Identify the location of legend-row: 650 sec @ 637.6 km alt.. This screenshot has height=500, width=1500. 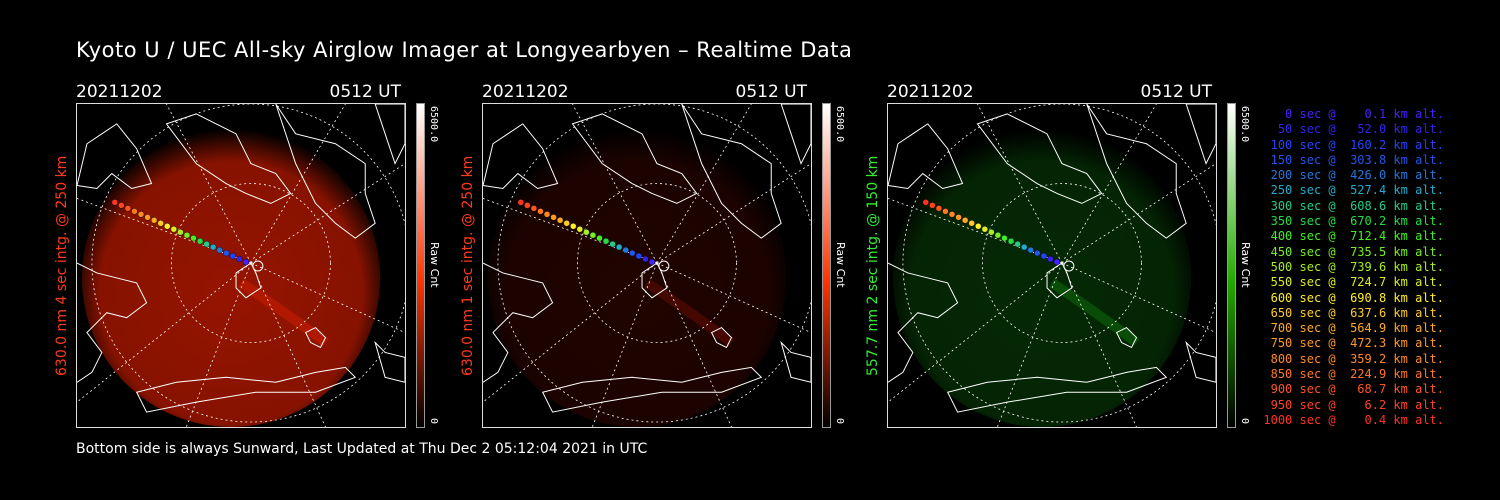
(1353, 312).